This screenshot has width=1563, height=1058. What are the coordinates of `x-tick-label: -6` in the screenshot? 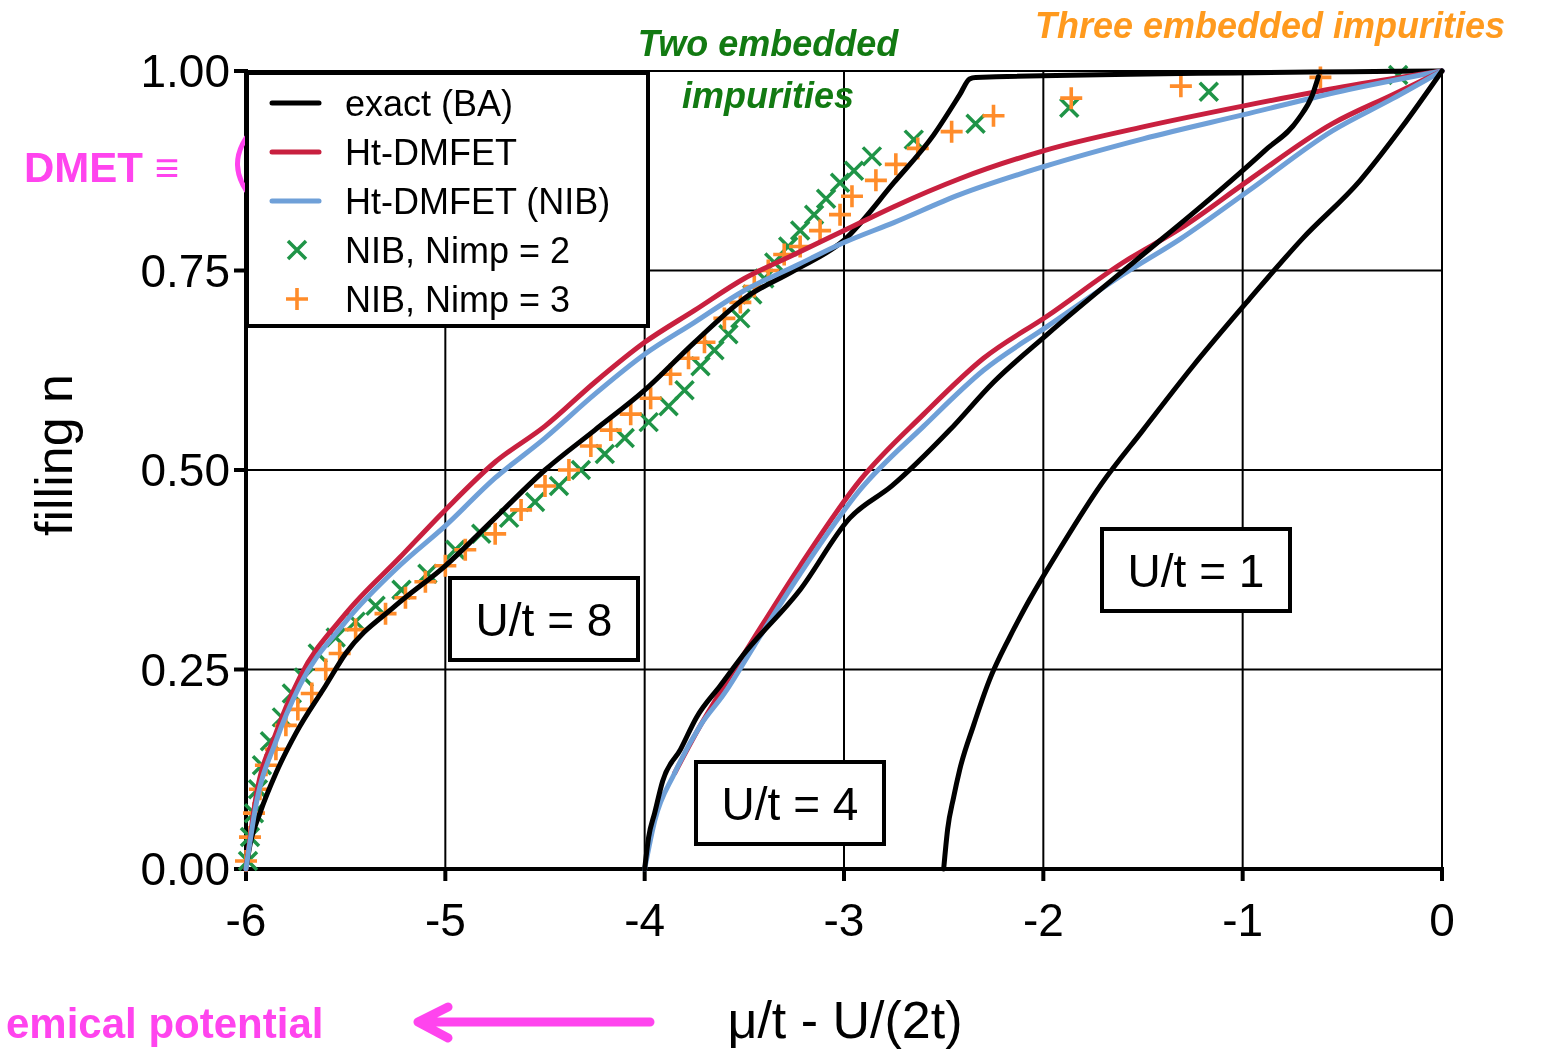 It's located at (246, 920).